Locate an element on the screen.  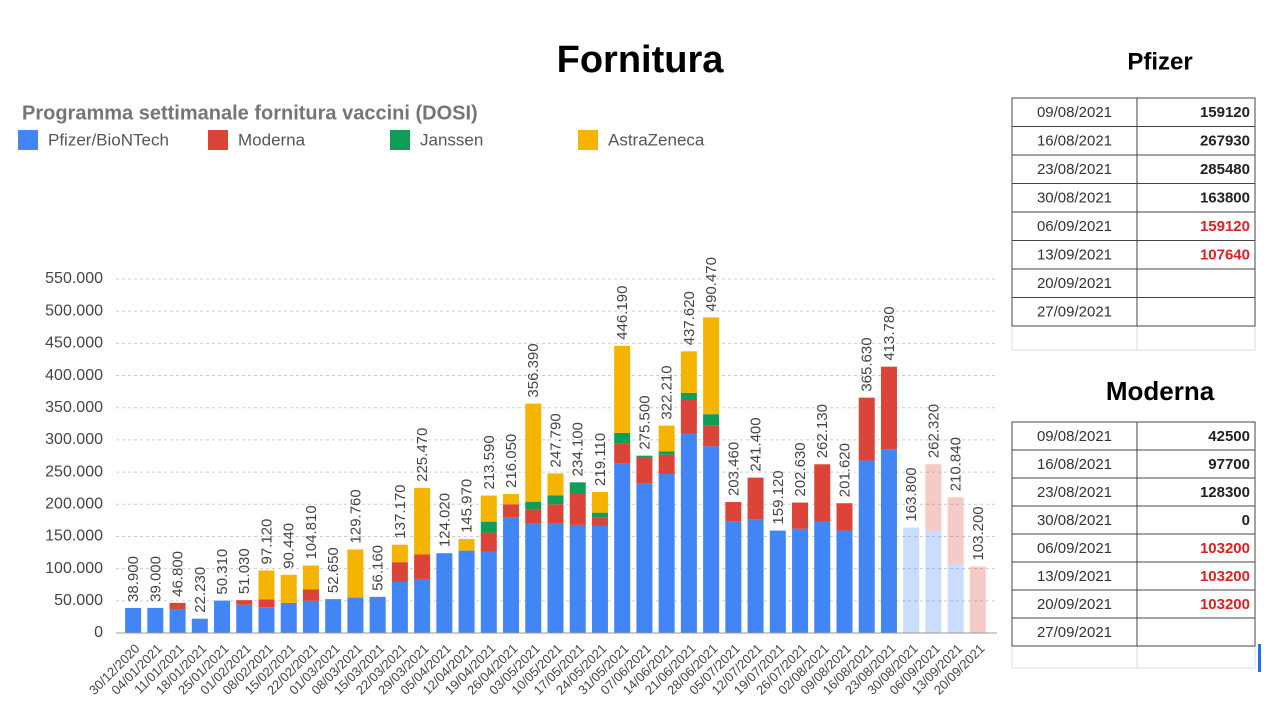
legend-swatch is located at coordinates (28, 140).